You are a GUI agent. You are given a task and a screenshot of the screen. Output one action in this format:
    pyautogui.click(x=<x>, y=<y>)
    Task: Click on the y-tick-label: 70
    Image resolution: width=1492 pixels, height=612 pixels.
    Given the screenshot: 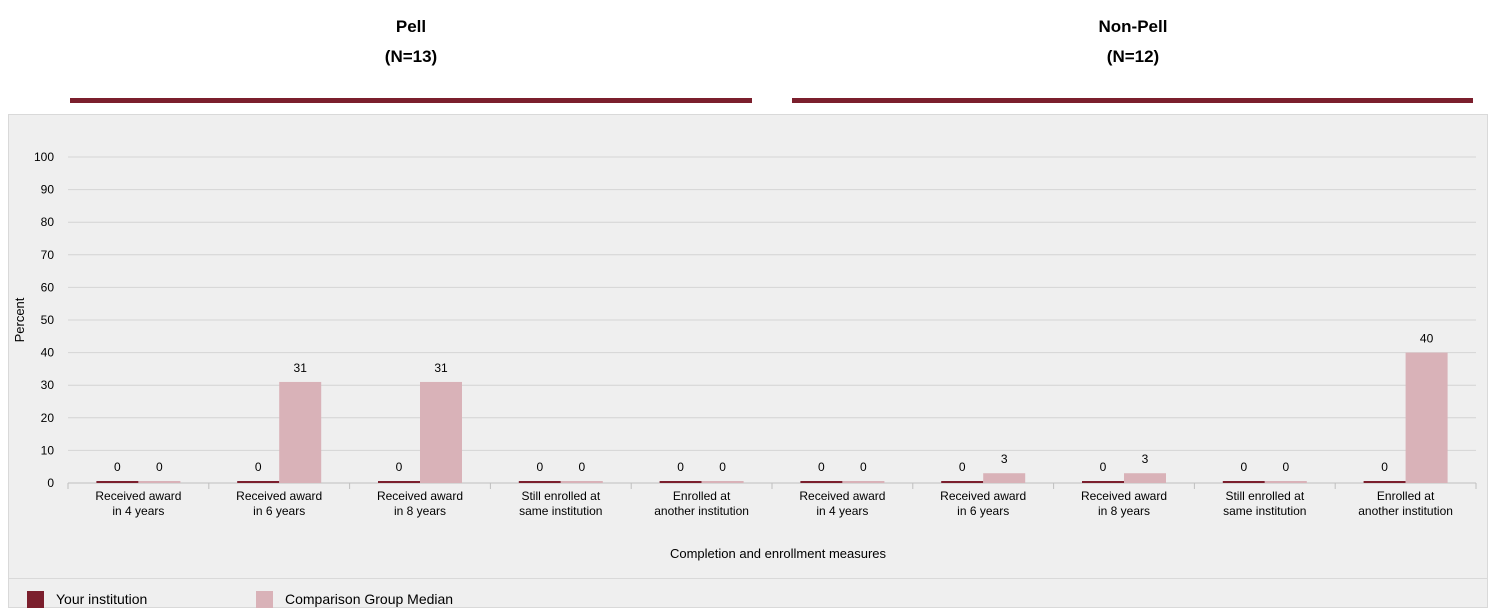 What is the action you would take?
    pyautogui.click(x=48, y=255)
    